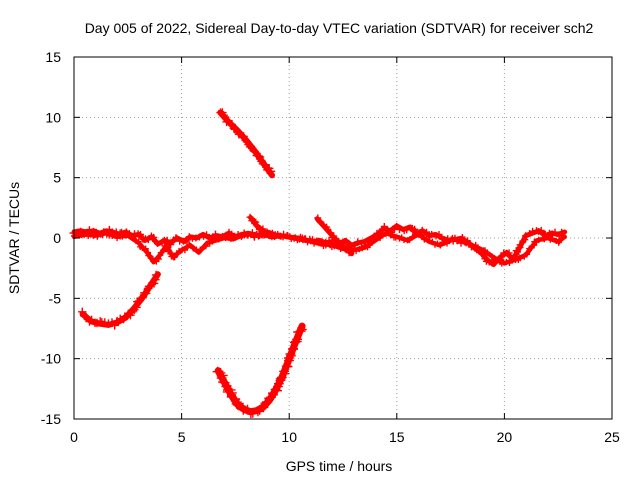 This screenshot has width=640, height=480. What do you see at coordinates (74, 437) in the screenshot?
I see `x-tick-label: 0` at bounding box center [74, 437].